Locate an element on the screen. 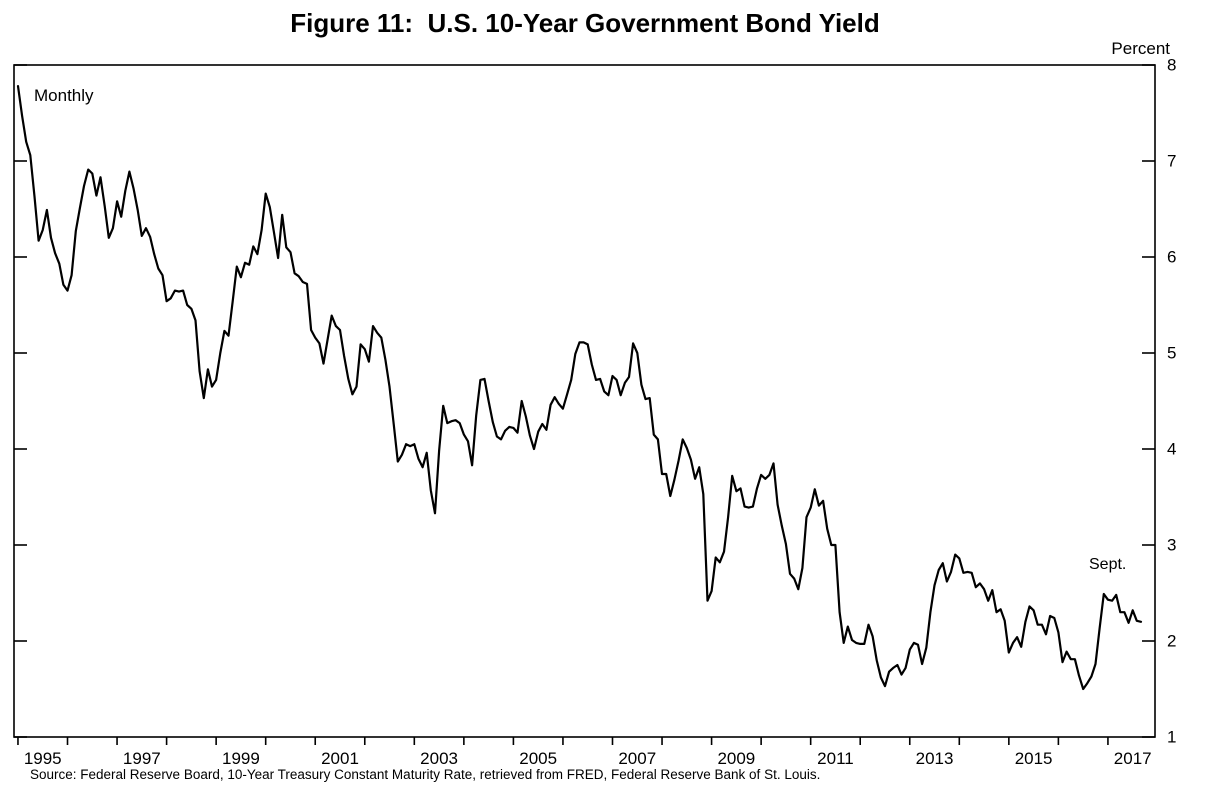  y-axis-unit-label: Percent is located at coordinates (1140, 48).